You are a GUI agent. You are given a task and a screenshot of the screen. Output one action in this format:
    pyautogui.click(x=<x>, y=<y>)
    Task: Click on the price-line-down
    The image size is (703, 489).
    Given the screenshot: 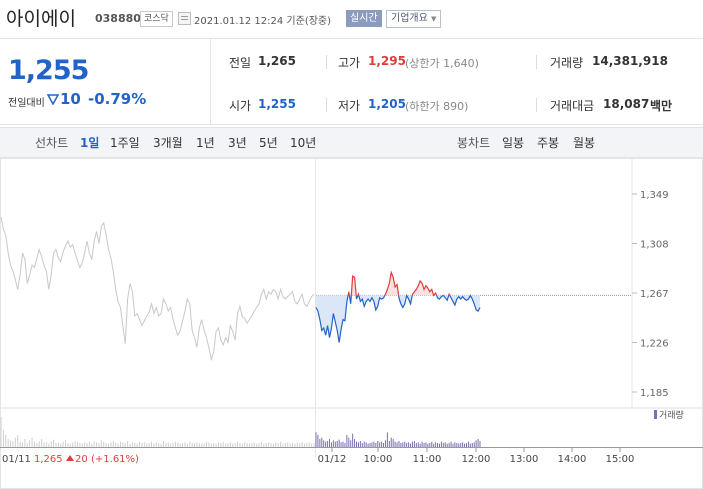 What is the action you would take?
    pyautogui.click(x=398, y=319)
    